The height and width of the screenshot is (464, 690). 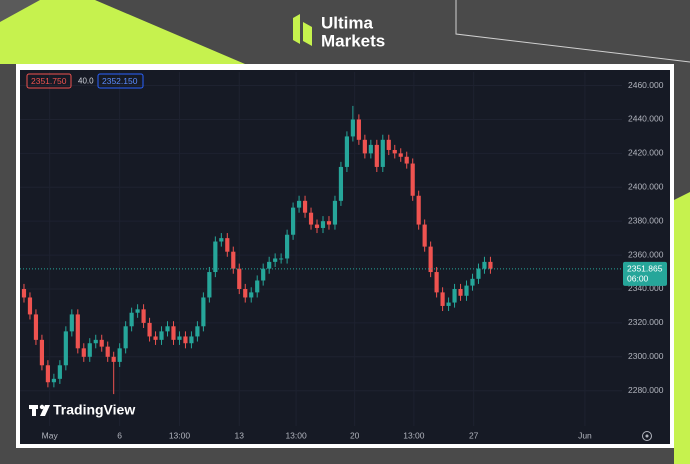 What do you see at coordinates (119, 435) in the screenshot?
I see `x-tick-label: 6` at bounding box center [119, 435].